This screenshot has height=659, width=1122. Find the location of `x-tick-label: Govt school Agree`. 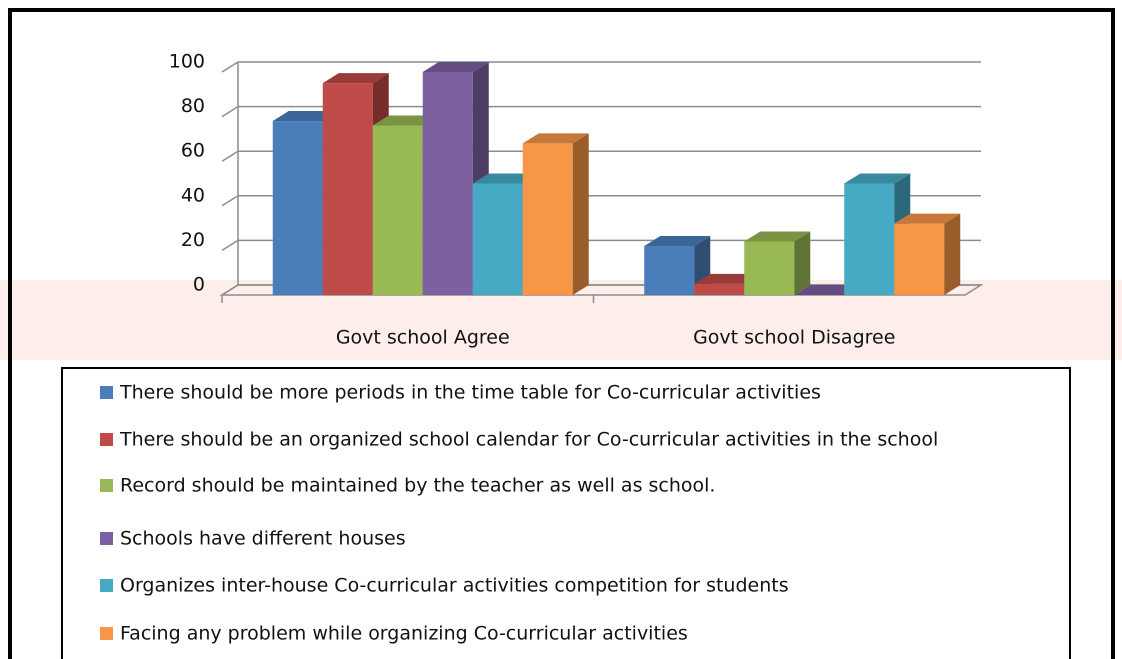

x-tick-label: Govt school Agree is located at coordinates (423, 338).